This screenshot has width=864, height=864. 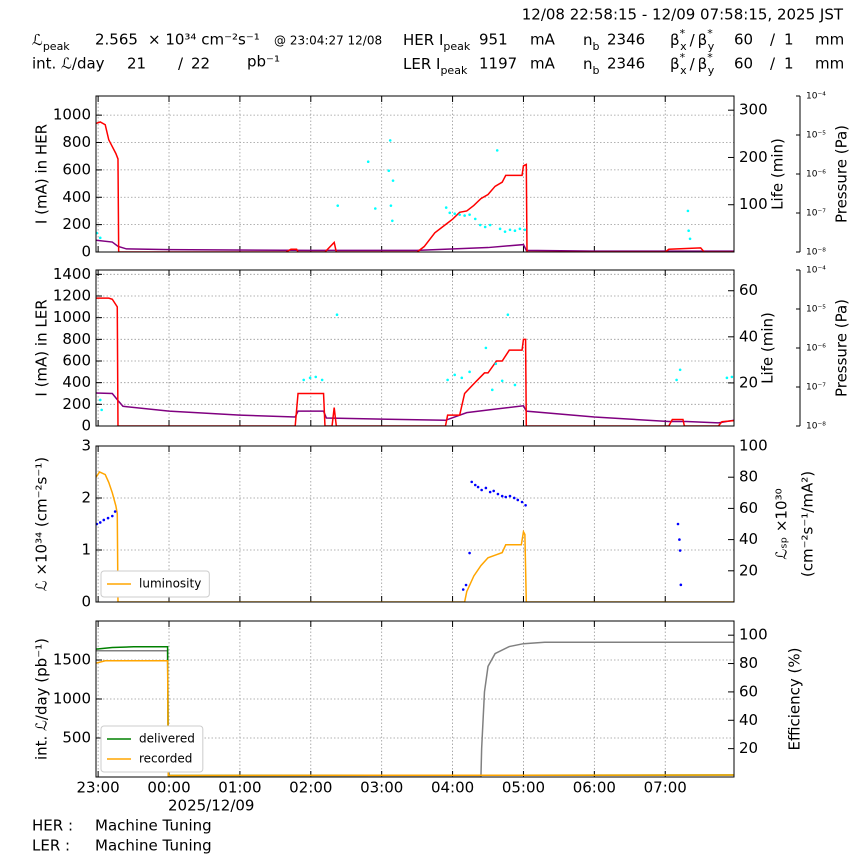 I want to click on ring-label: HER Ipeak, so click(x=437, y=42).